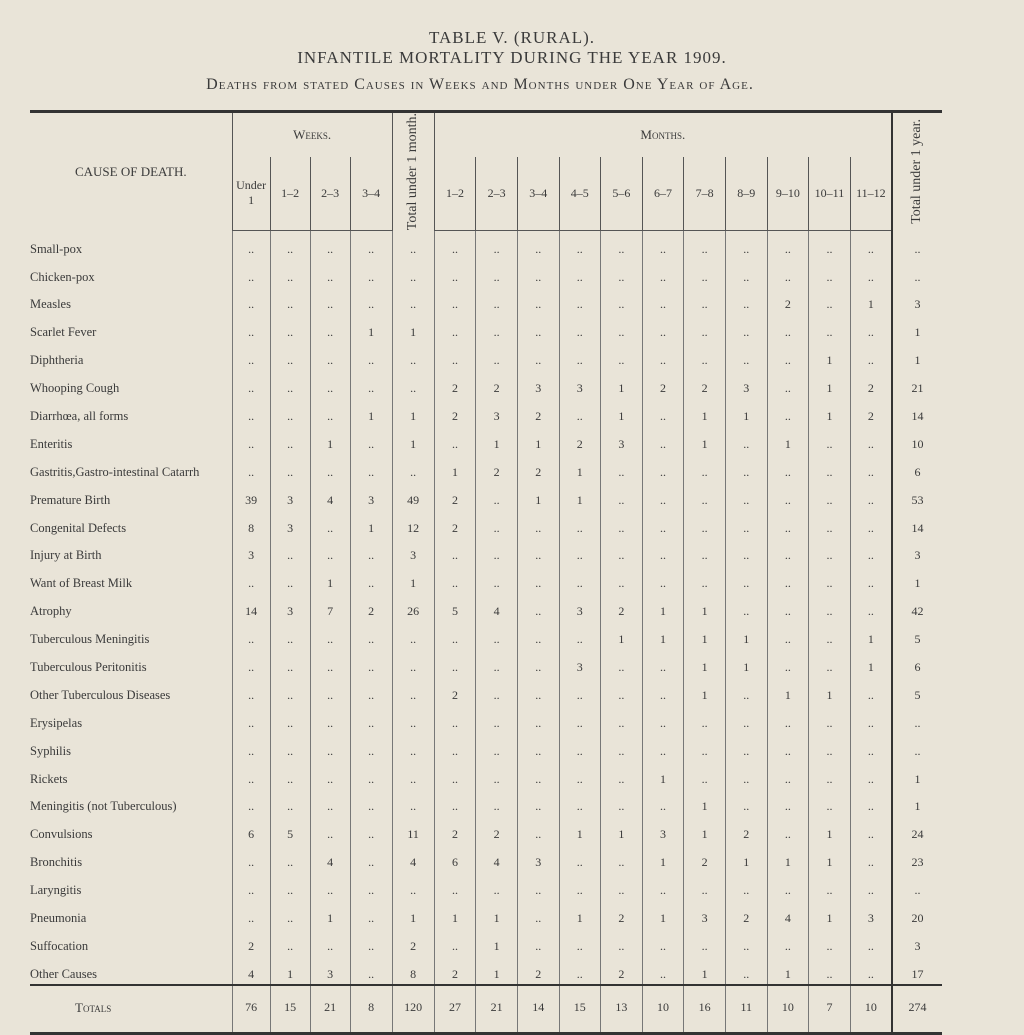  Describe the element at coordinates (131, 719) in the screenshot. I see `cause-cell: Erysipelas` at that location.